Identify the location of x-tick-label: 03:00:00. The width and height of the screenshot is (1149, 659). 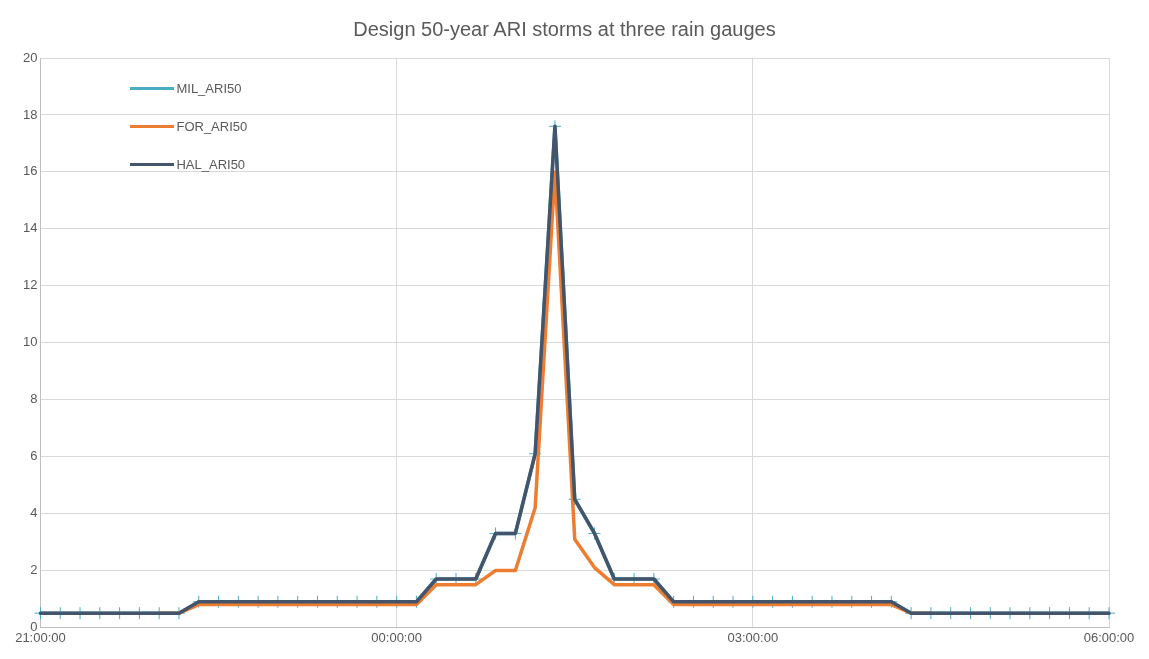
(753, 637).